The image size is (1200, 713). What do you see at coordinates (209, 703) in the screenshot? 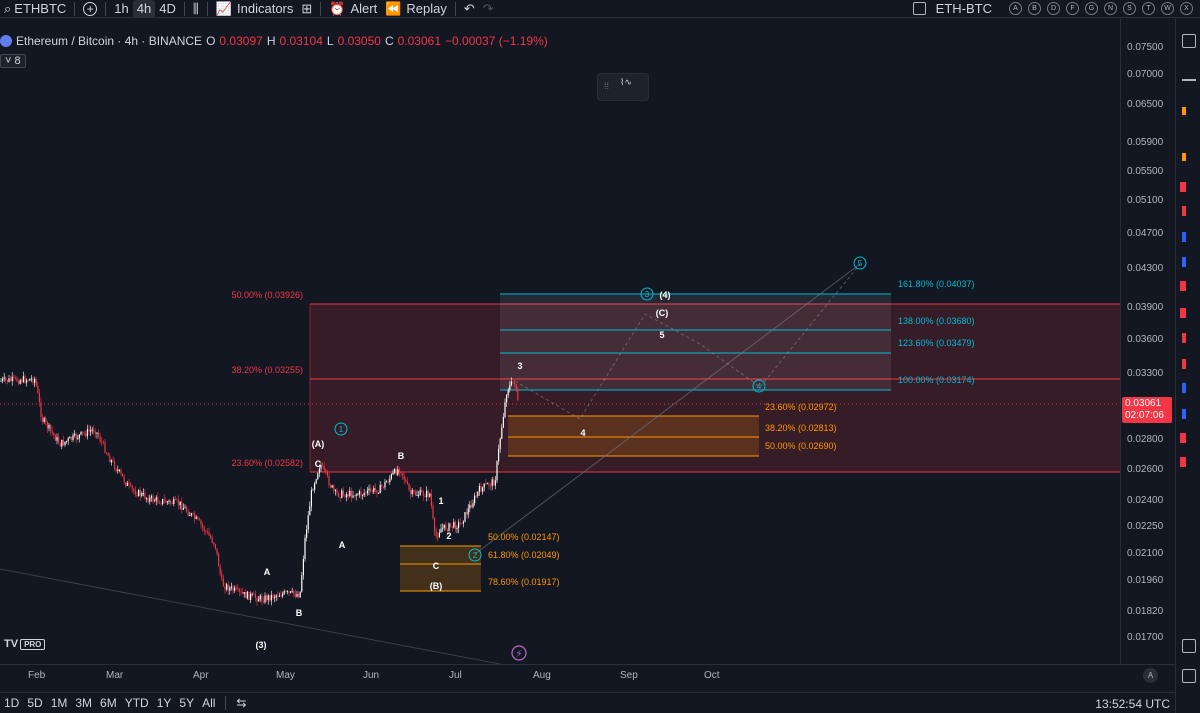
I see `range-all: All` at bounding box center [209, 703].